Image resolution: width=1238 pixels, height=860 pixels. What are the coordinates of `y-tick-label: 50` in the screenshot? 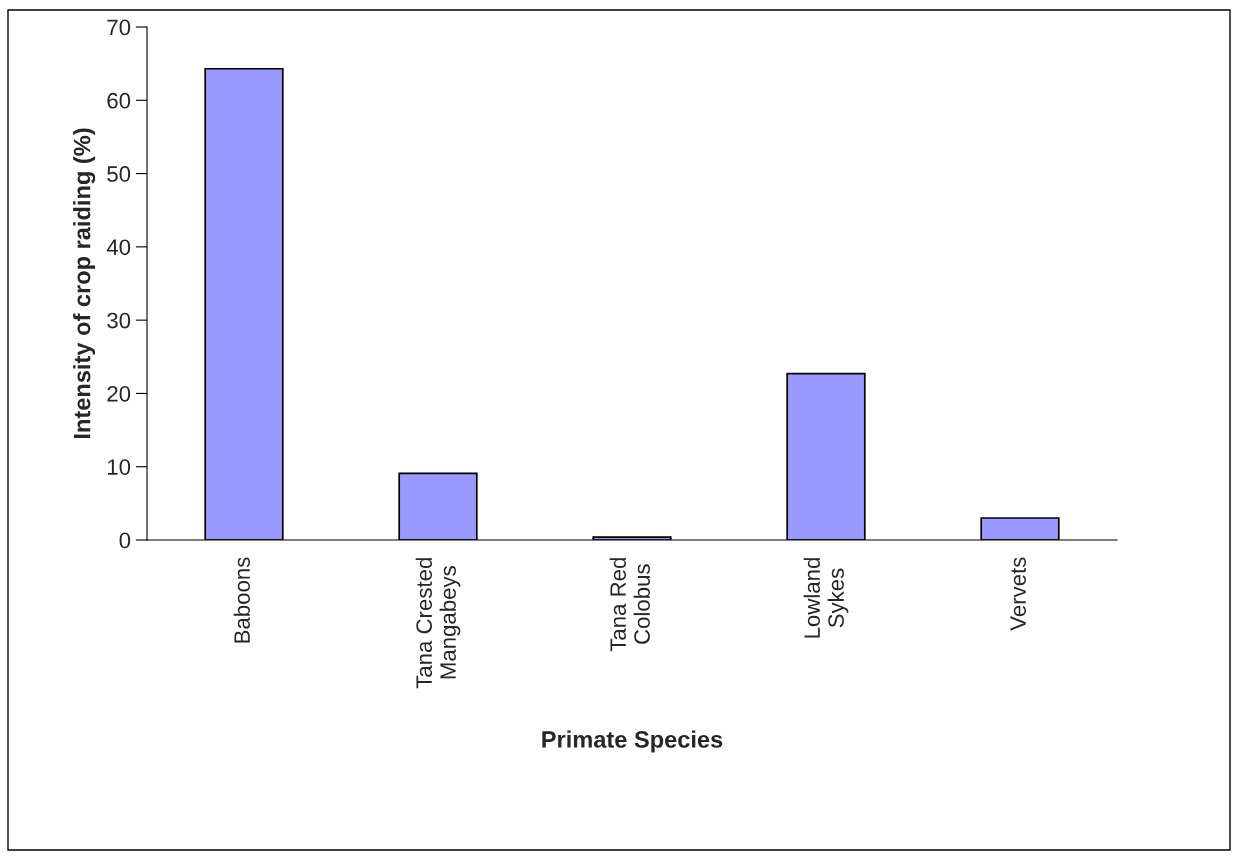 It's located at (119, 174).